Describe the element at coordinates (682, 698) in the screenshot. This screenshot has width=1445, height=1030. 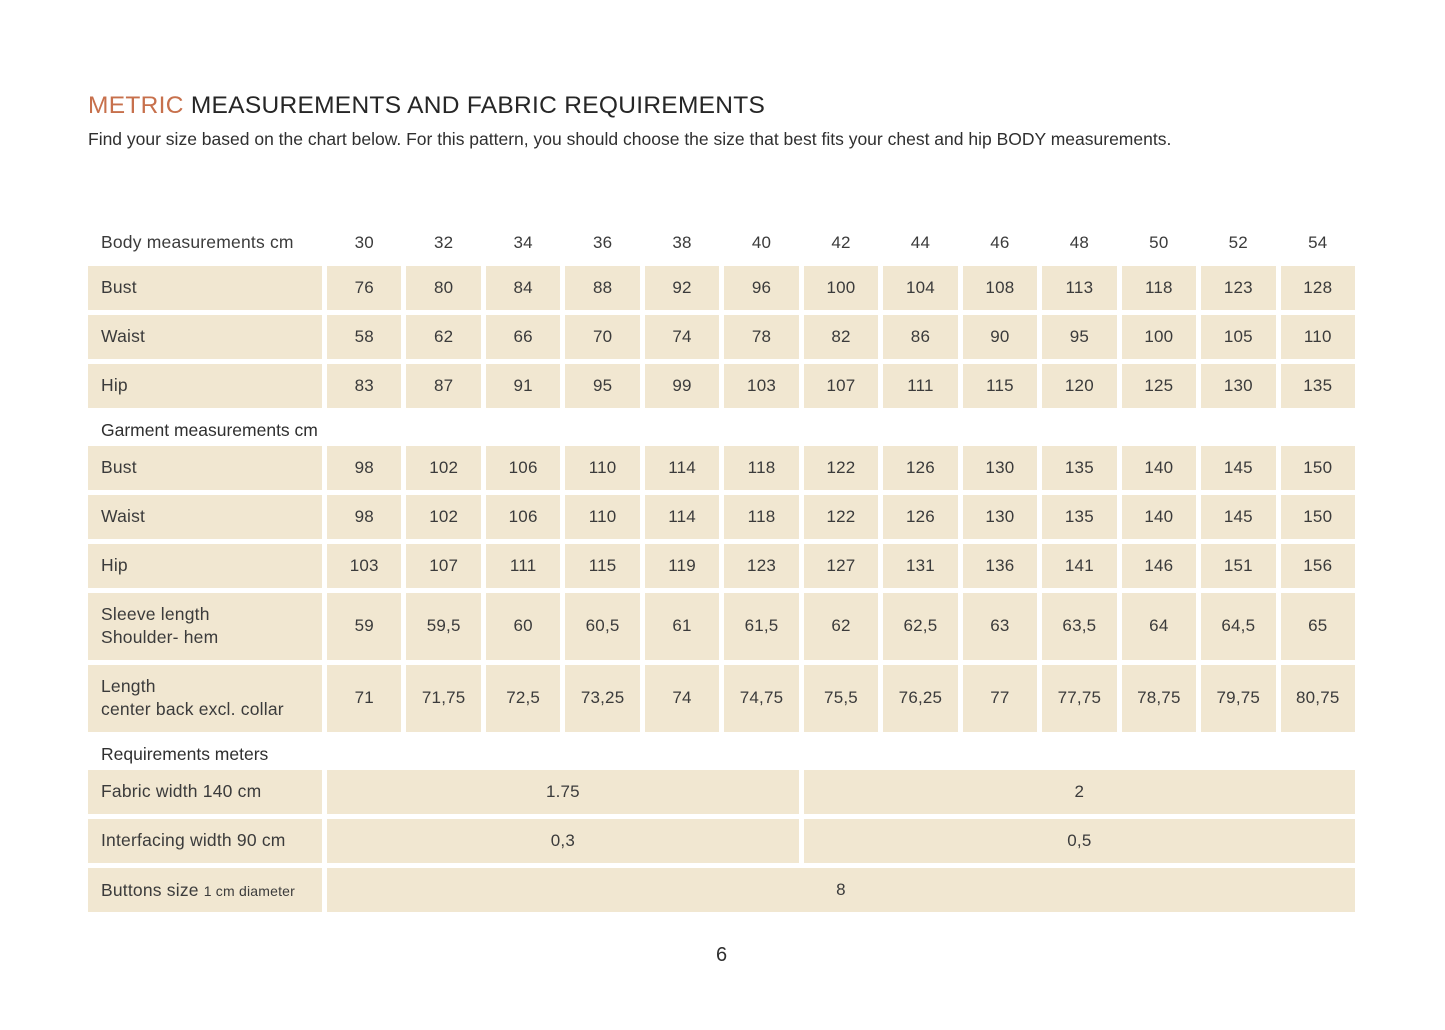
I see `length-value-cell: 74` at that location.